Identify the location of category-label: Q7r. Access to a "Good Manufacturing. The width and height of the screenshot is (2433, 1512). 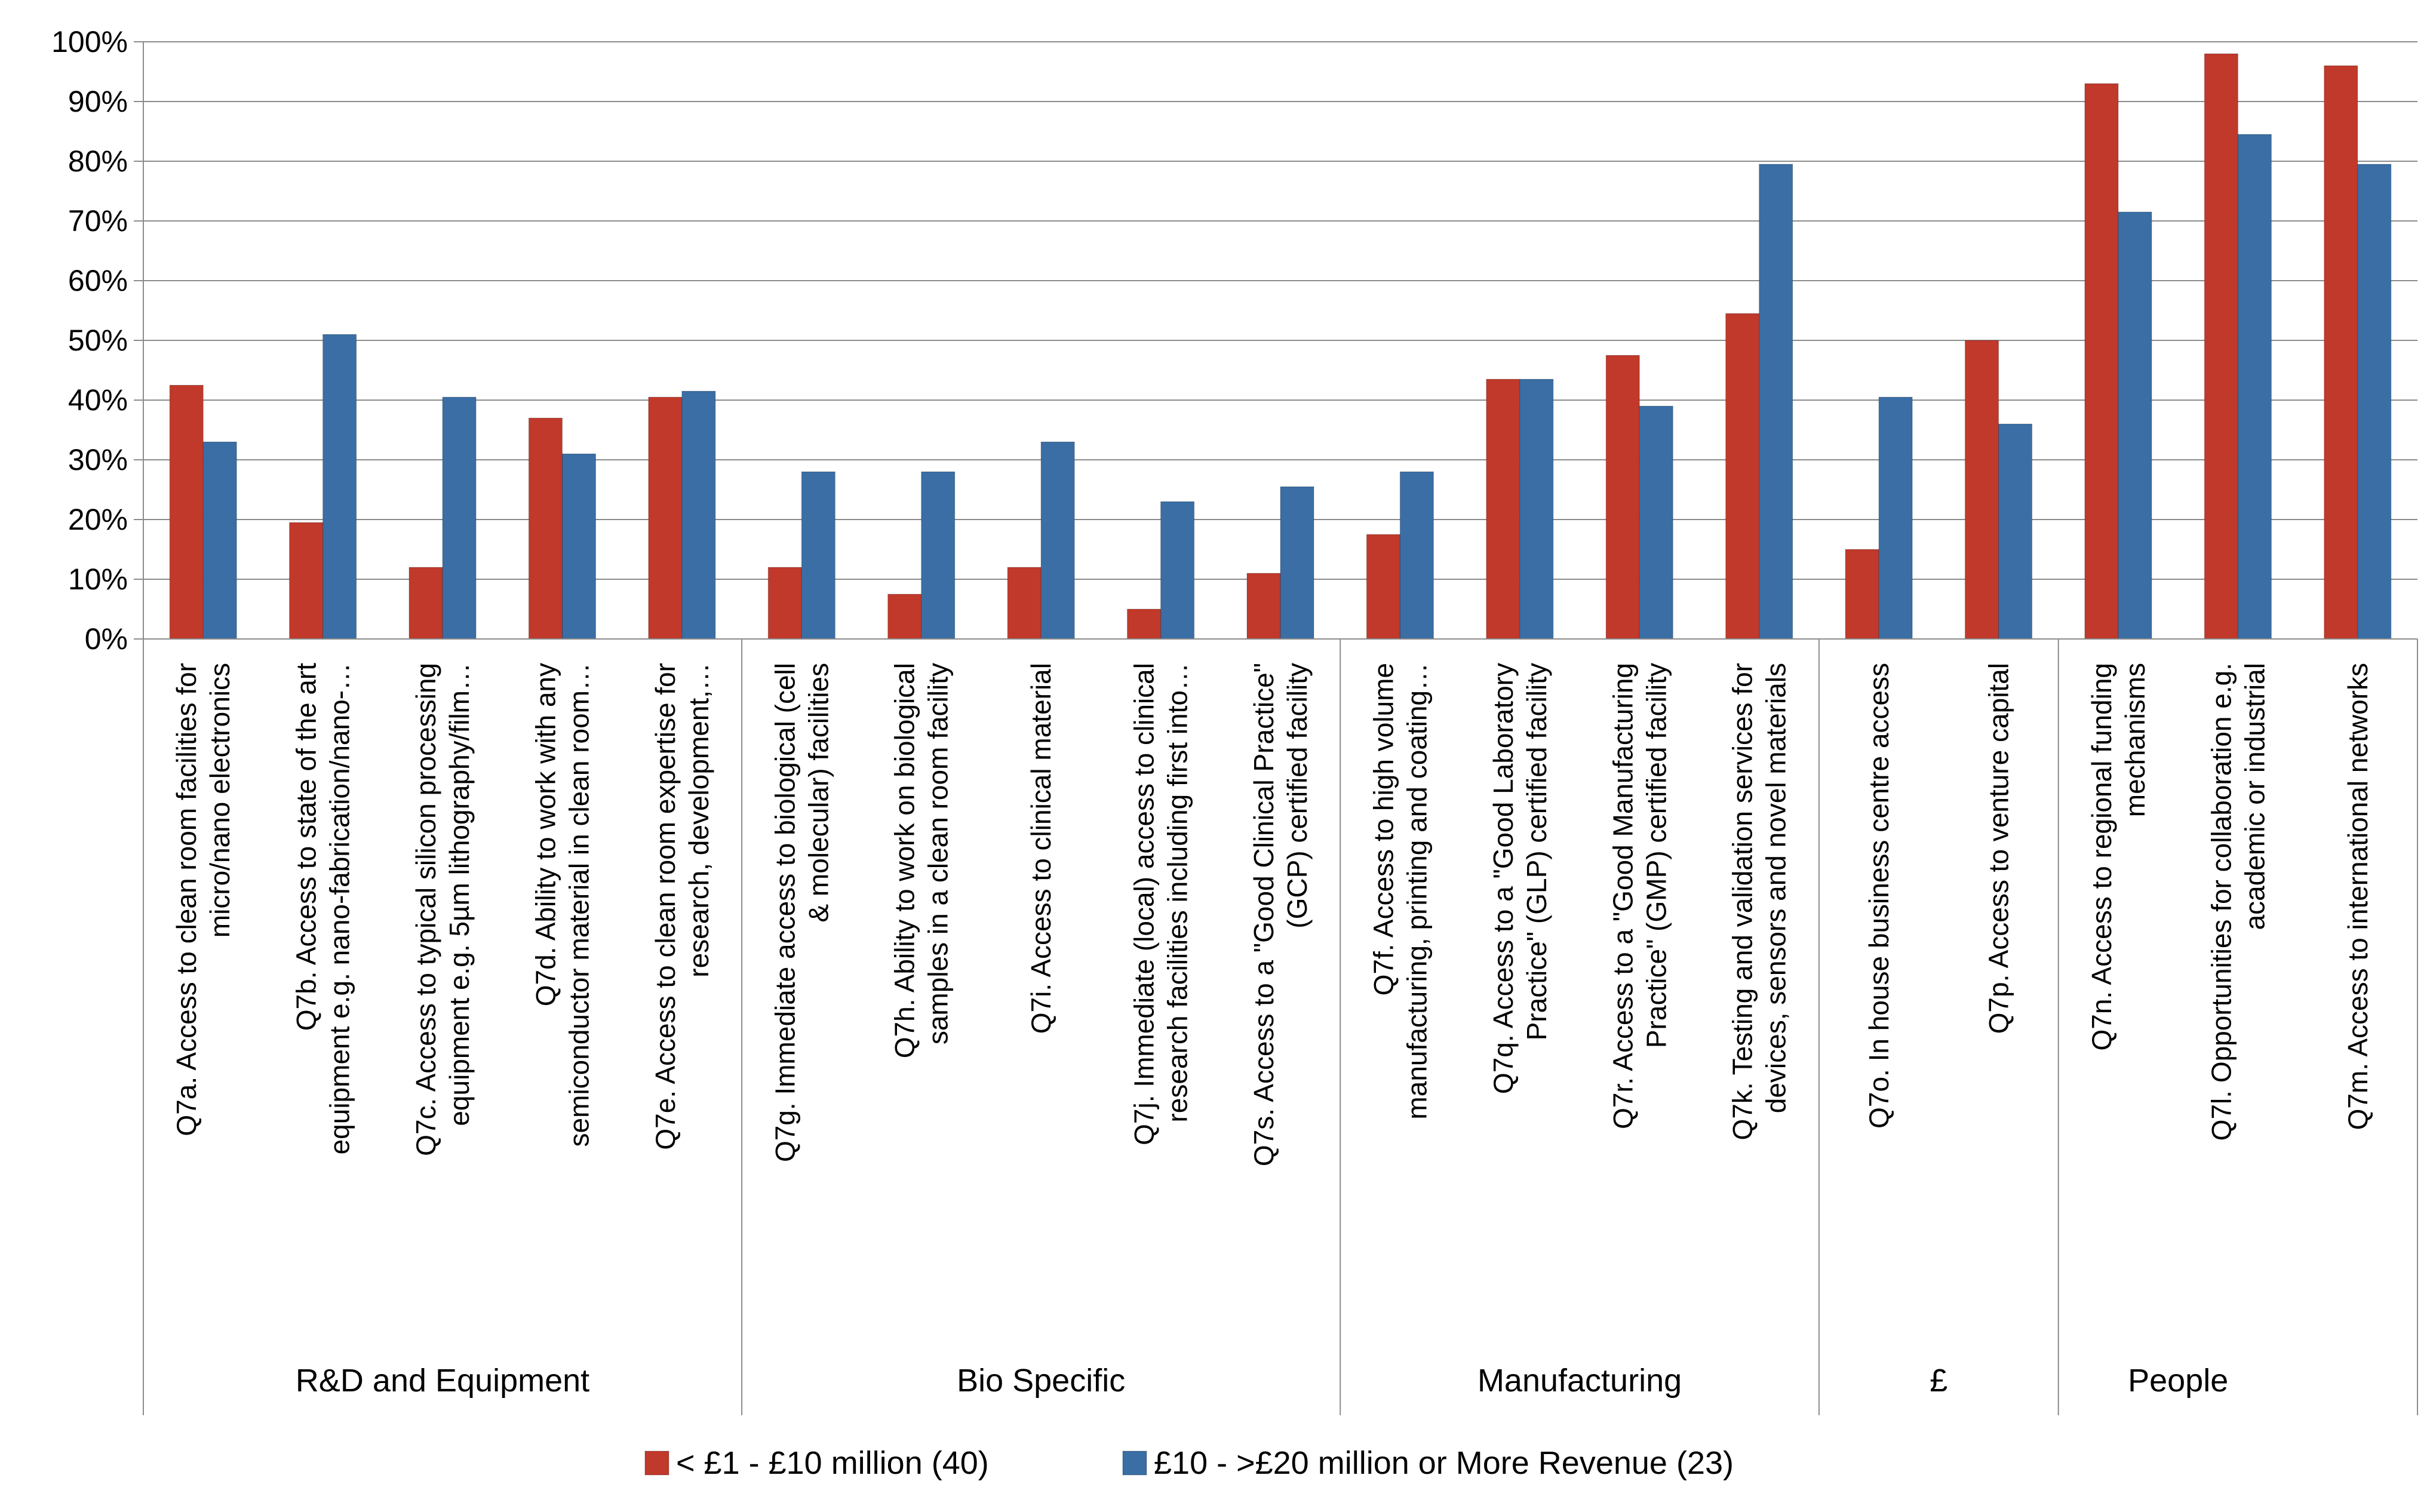
(1622, 896).